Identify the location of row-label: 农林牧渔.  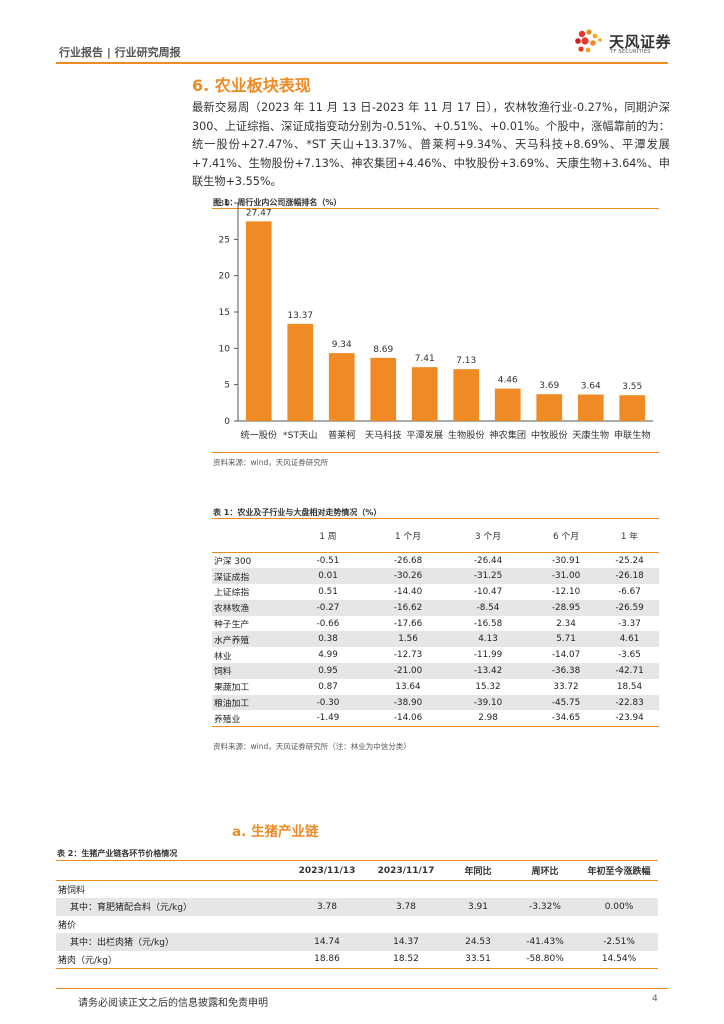
(248, 607).